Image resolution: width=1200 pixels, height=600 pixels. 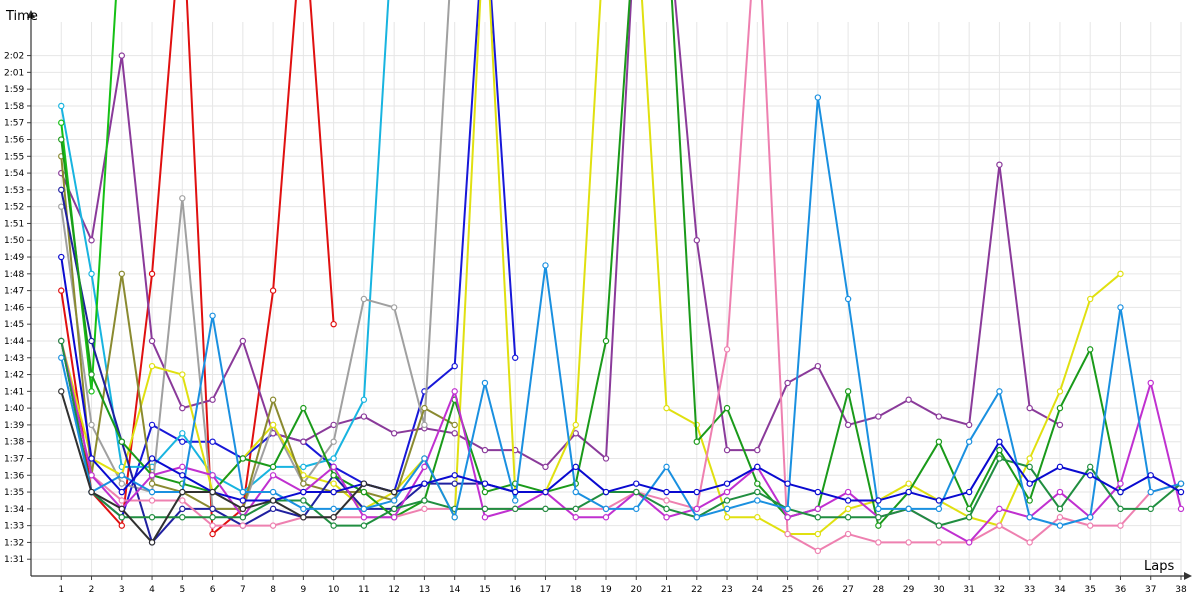 What do you see at coordinates (304, 590) in the screenshot?
I see `x-tick-label: 9` at bounding box center [304, 590].